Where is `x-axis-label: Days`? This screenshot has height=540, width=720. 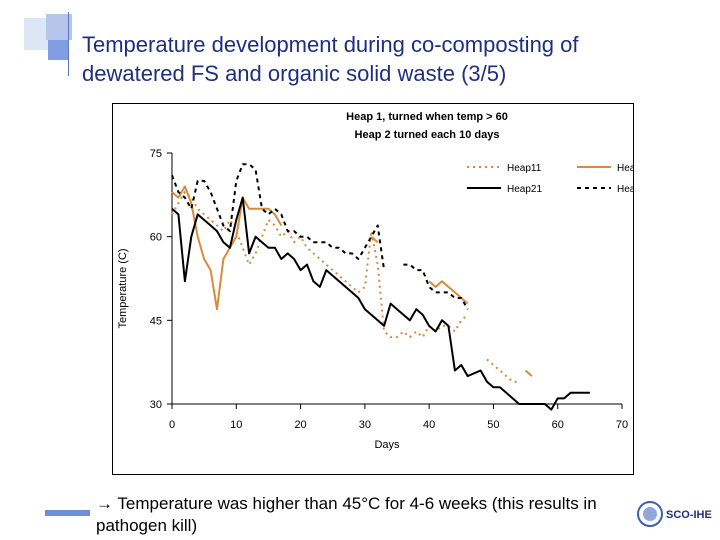
x-axis-label: Days is located at coordinates (387, 445).